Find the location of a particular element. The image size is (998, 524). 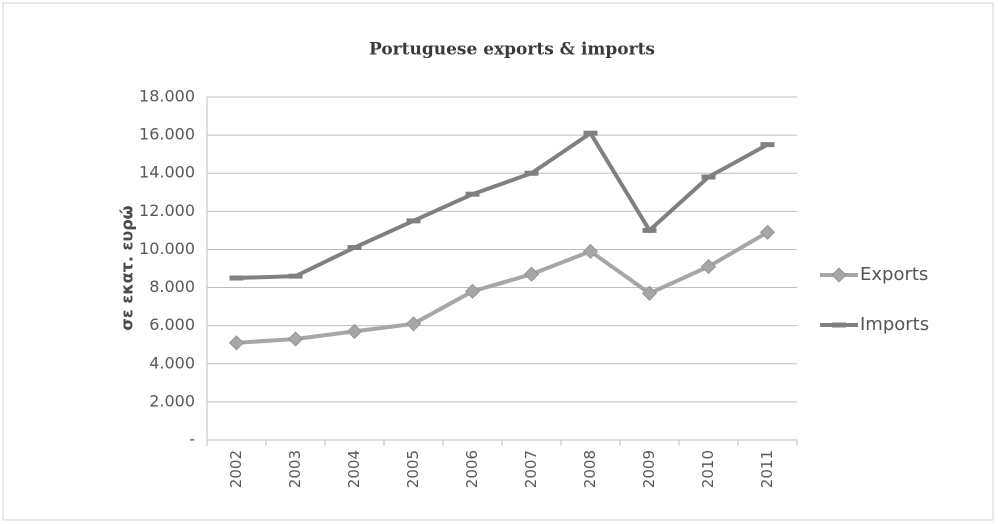

legend-label: Exports is located at coordinates (894, 274).